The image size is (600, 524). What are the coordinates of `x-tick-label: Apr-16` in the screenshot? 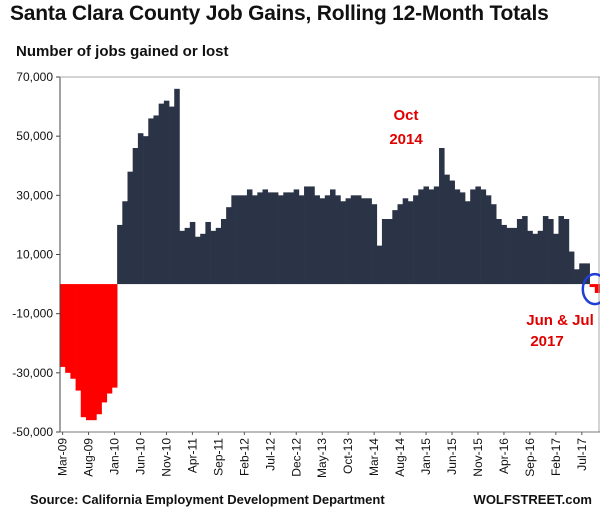 It's located at (504, 456).